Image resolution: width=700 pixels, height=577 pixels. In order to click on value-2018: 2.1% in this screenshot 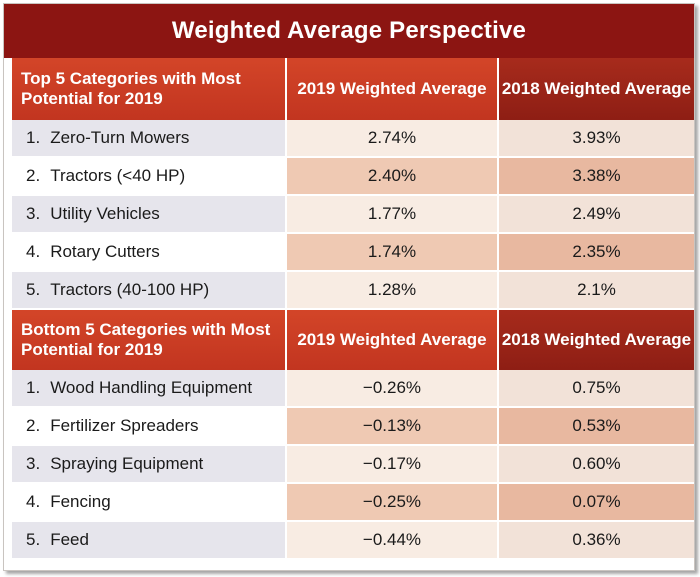, I will do `click(596, 291)`.